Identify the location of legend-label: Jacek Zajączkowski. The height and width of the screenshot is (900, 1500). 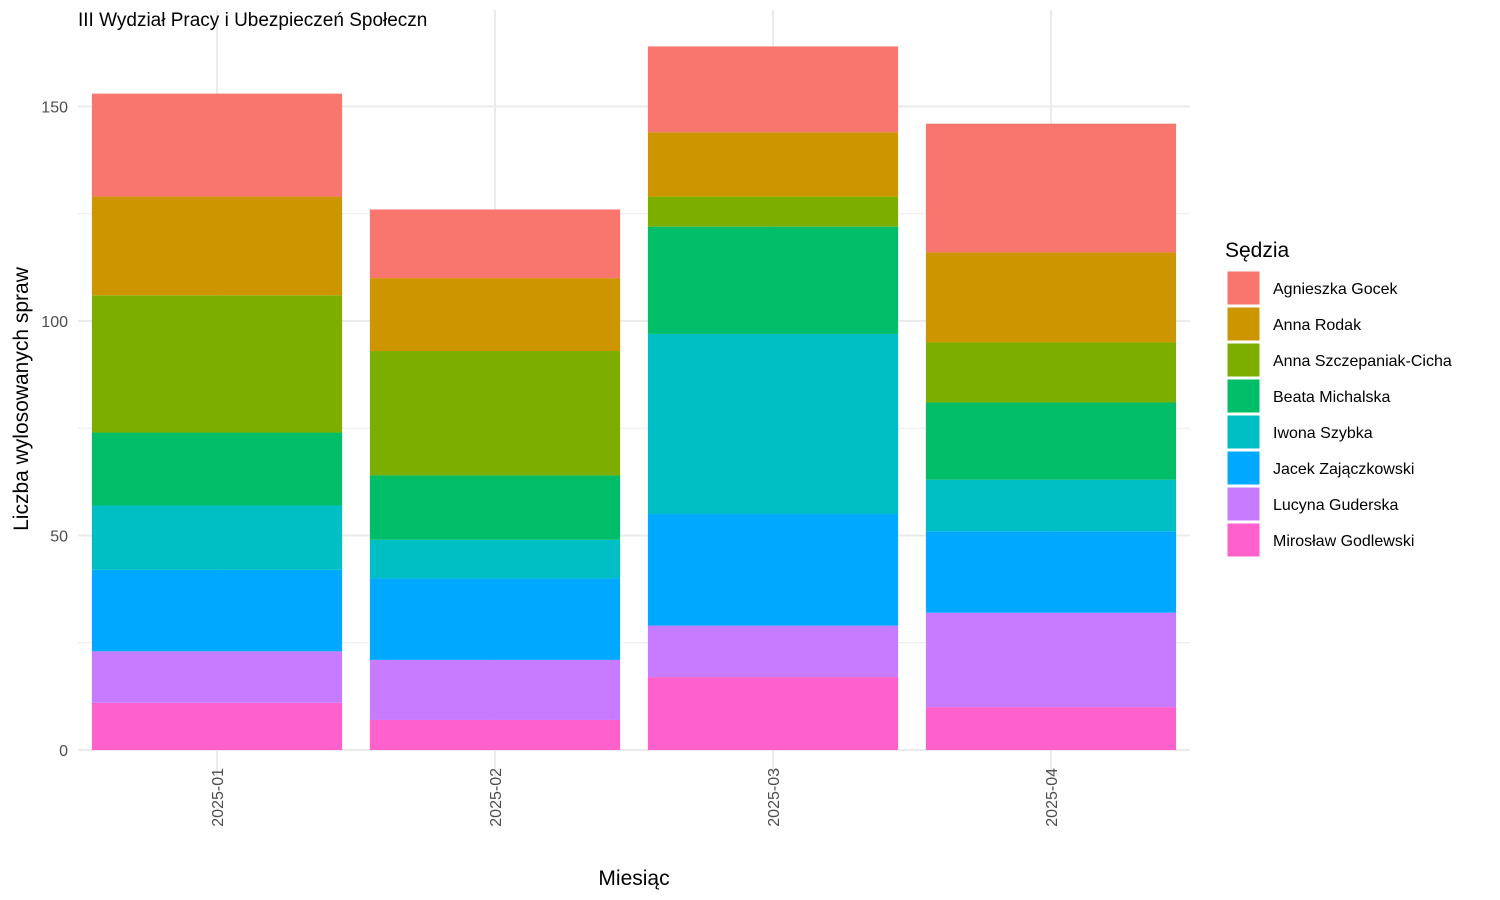
(1343, 469).